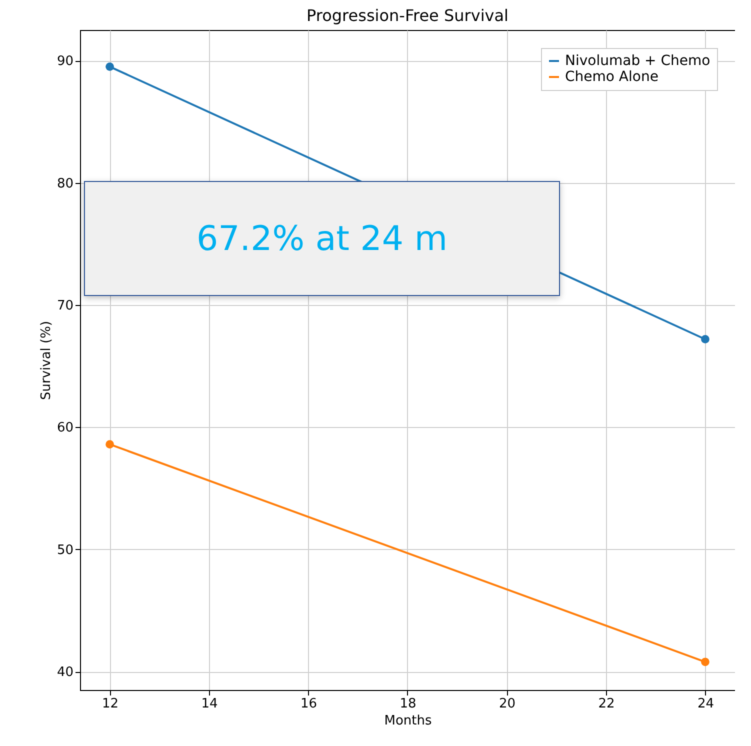 The height and width of the screenshot is (746, 751). I want to click on x-tick-label: 14, so click(209, 704).